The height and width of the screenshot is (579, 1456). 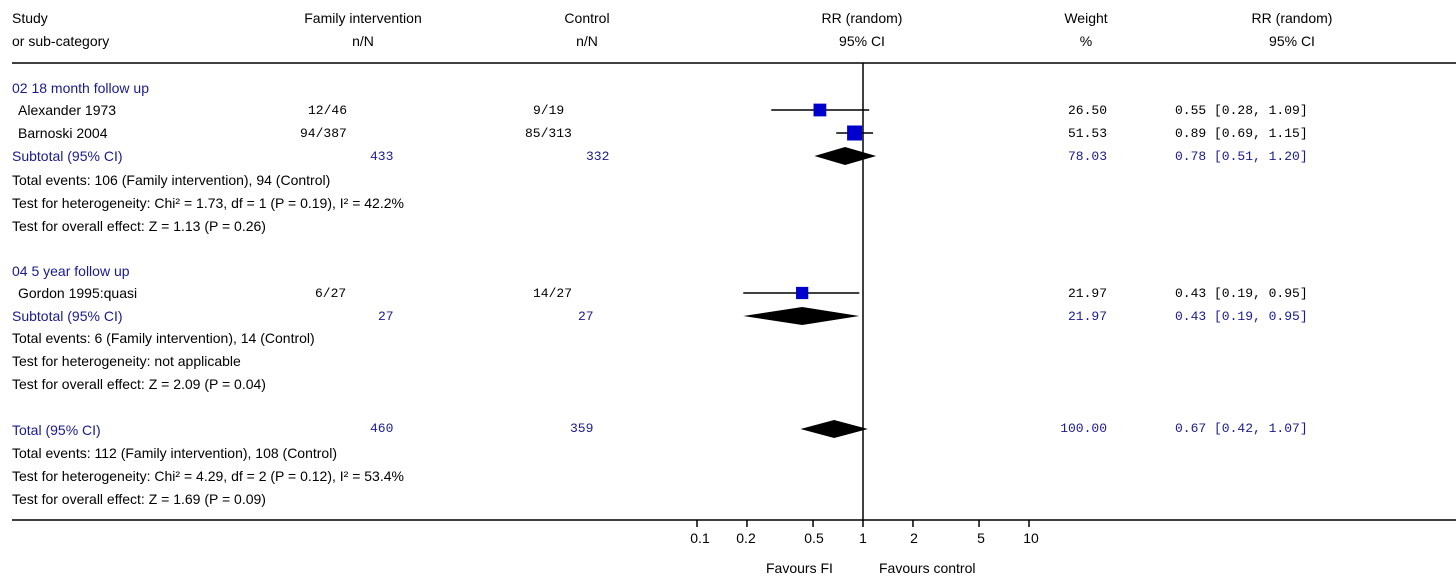 What do you see at coordinates (386, 316) in the screenshot?
I see `subtotal-treat: 27` at bounding box center [386, 316].